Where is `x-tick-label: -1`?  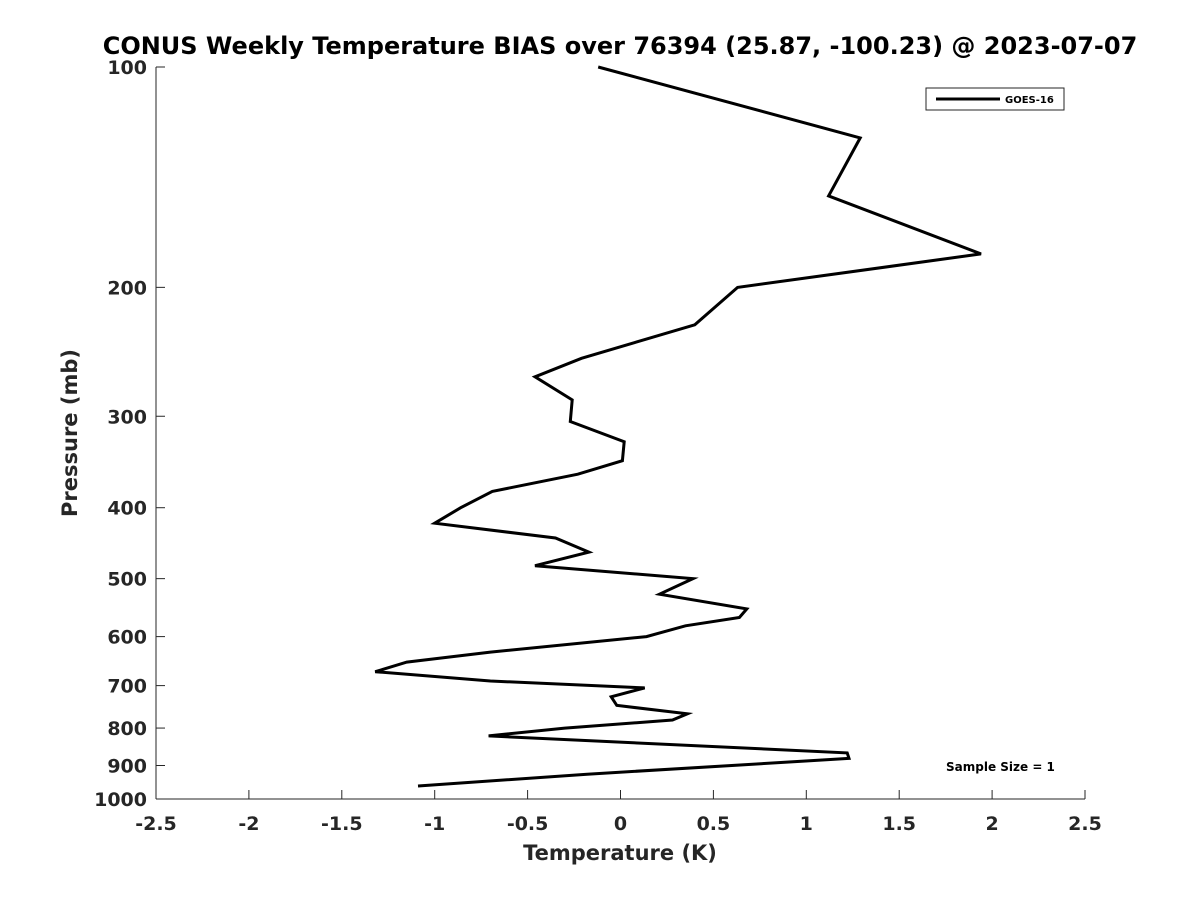
x-tick-label: -1 is located at coordinates (434, 824).